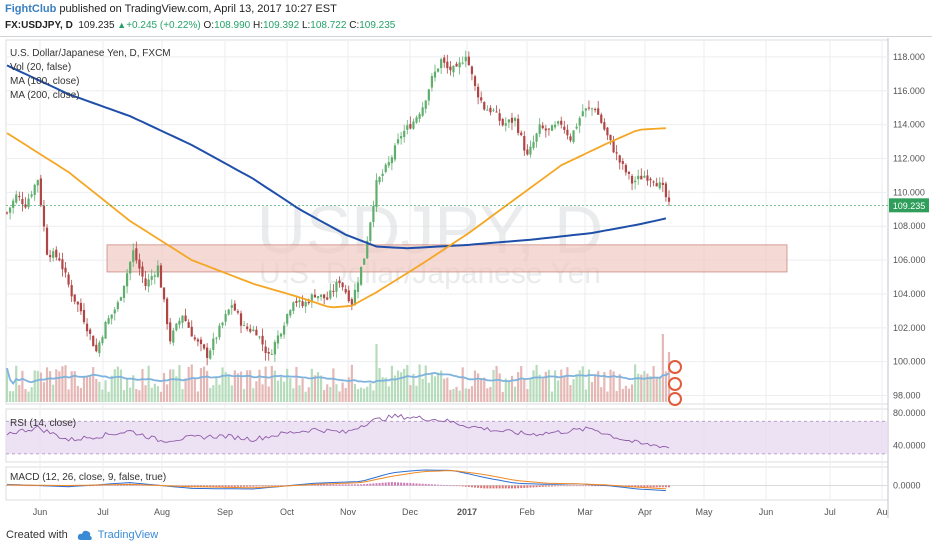 Image resolution: width=932 pixels, height=550 pixels. What do you see at coordinates (31, 9) in the screenshot?
I see `publisher-name: FightClub` at bounding box center [31, 9].